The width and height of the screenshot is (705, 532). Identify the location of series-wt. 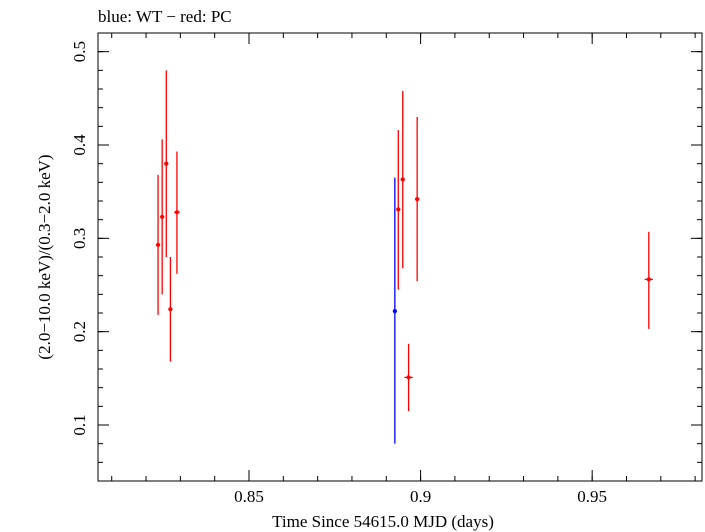
(394, 310).